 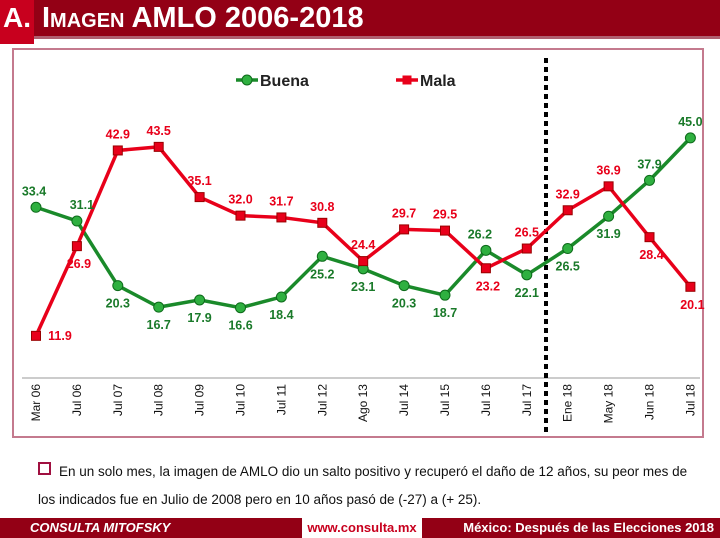 I want to click on x-tick-label: Jul 10, so click(x=241, y=400).